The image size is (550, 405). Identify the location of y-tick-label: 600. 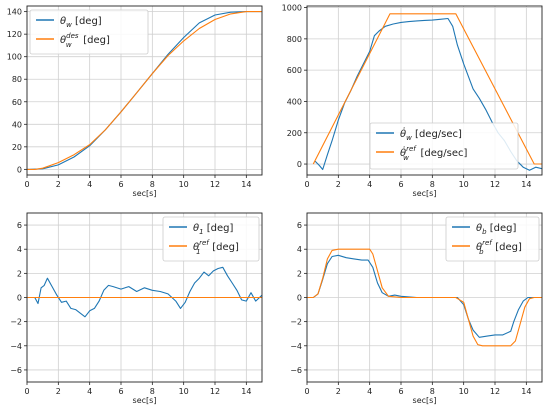
(294, 70).